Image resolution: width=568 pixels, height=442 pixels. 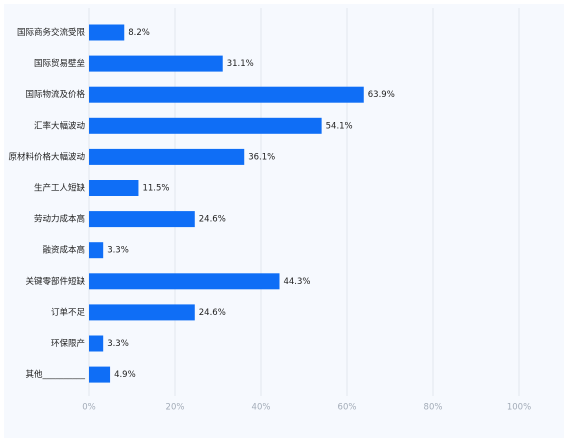 What do you see at coordinates (381, 95) in the screenshot?
I see `value-label: 63.9%` at bounding box center [381, 95].